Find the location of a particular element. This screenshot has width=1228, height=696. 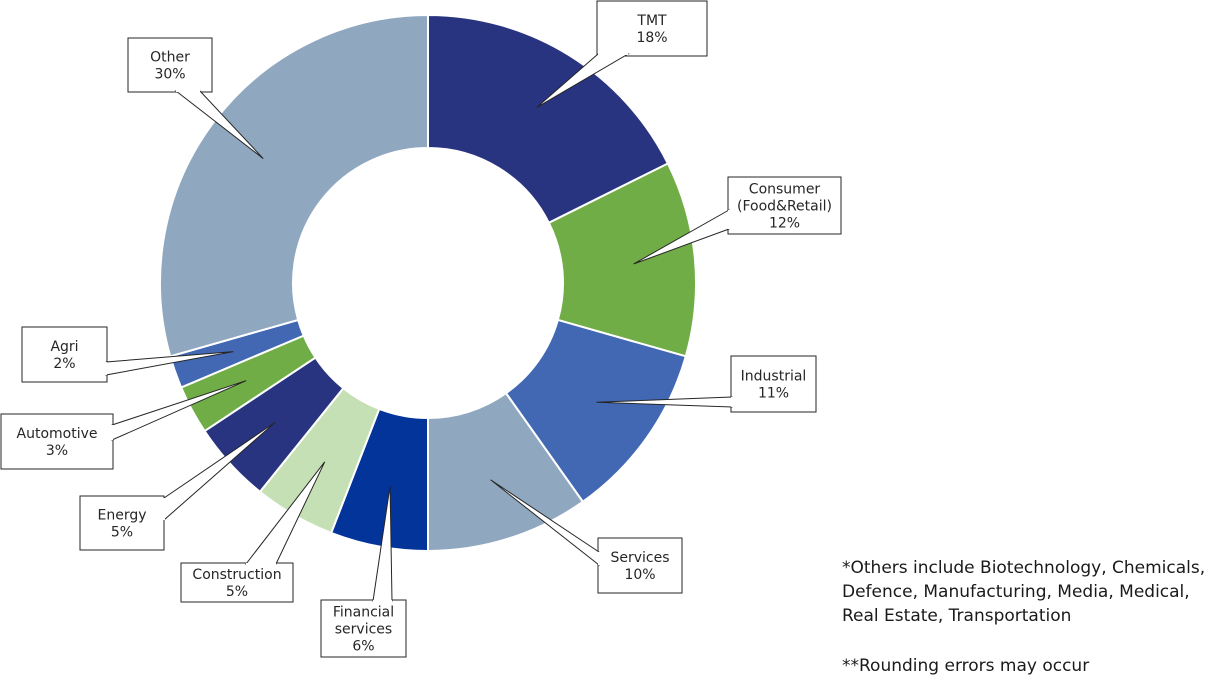

slice-value-label: 3% is located at coordinates (57, 451).